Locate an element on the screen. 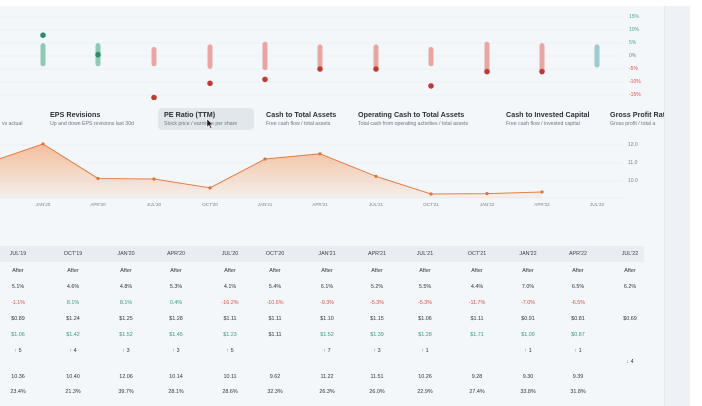 The width and height of the screenshot is (702, 406). column-header: APR'22 is located at coordinates (578, 254).